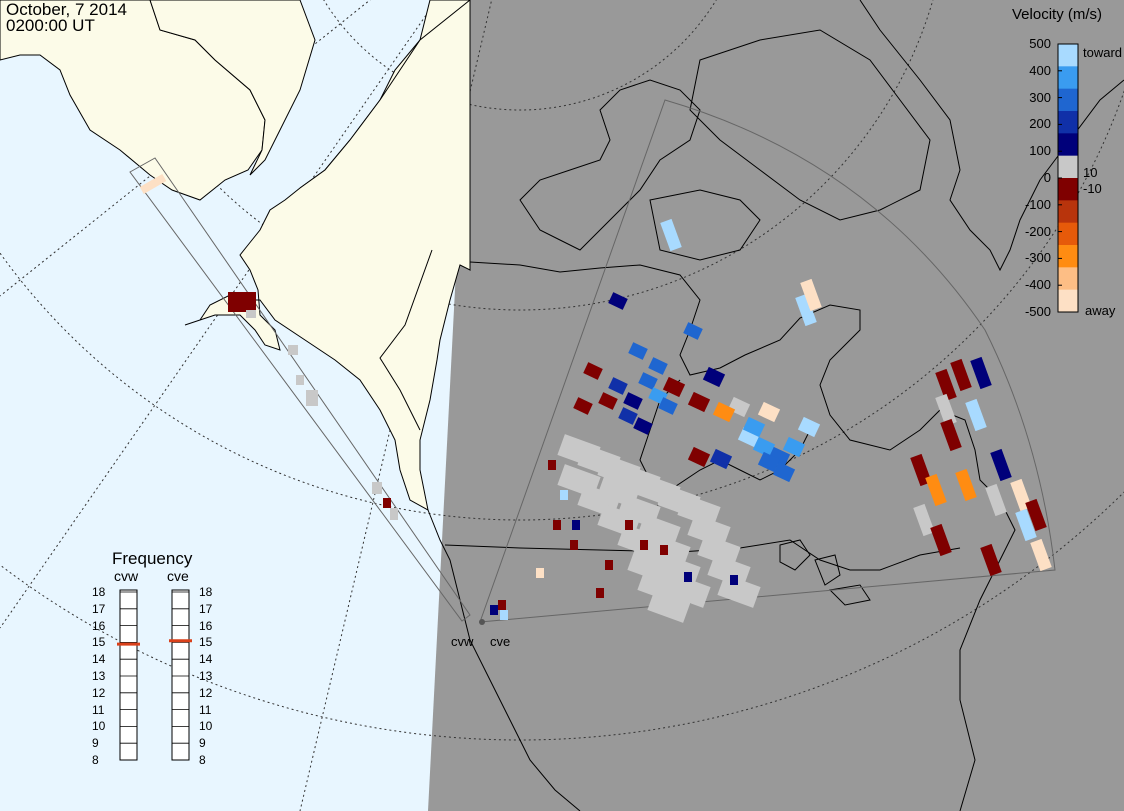 This screenshot has height=811, width=1124. Describe the element at coordinates (99, 692) in the screenshot. I see `frequency-tick-left: 12` at that location.